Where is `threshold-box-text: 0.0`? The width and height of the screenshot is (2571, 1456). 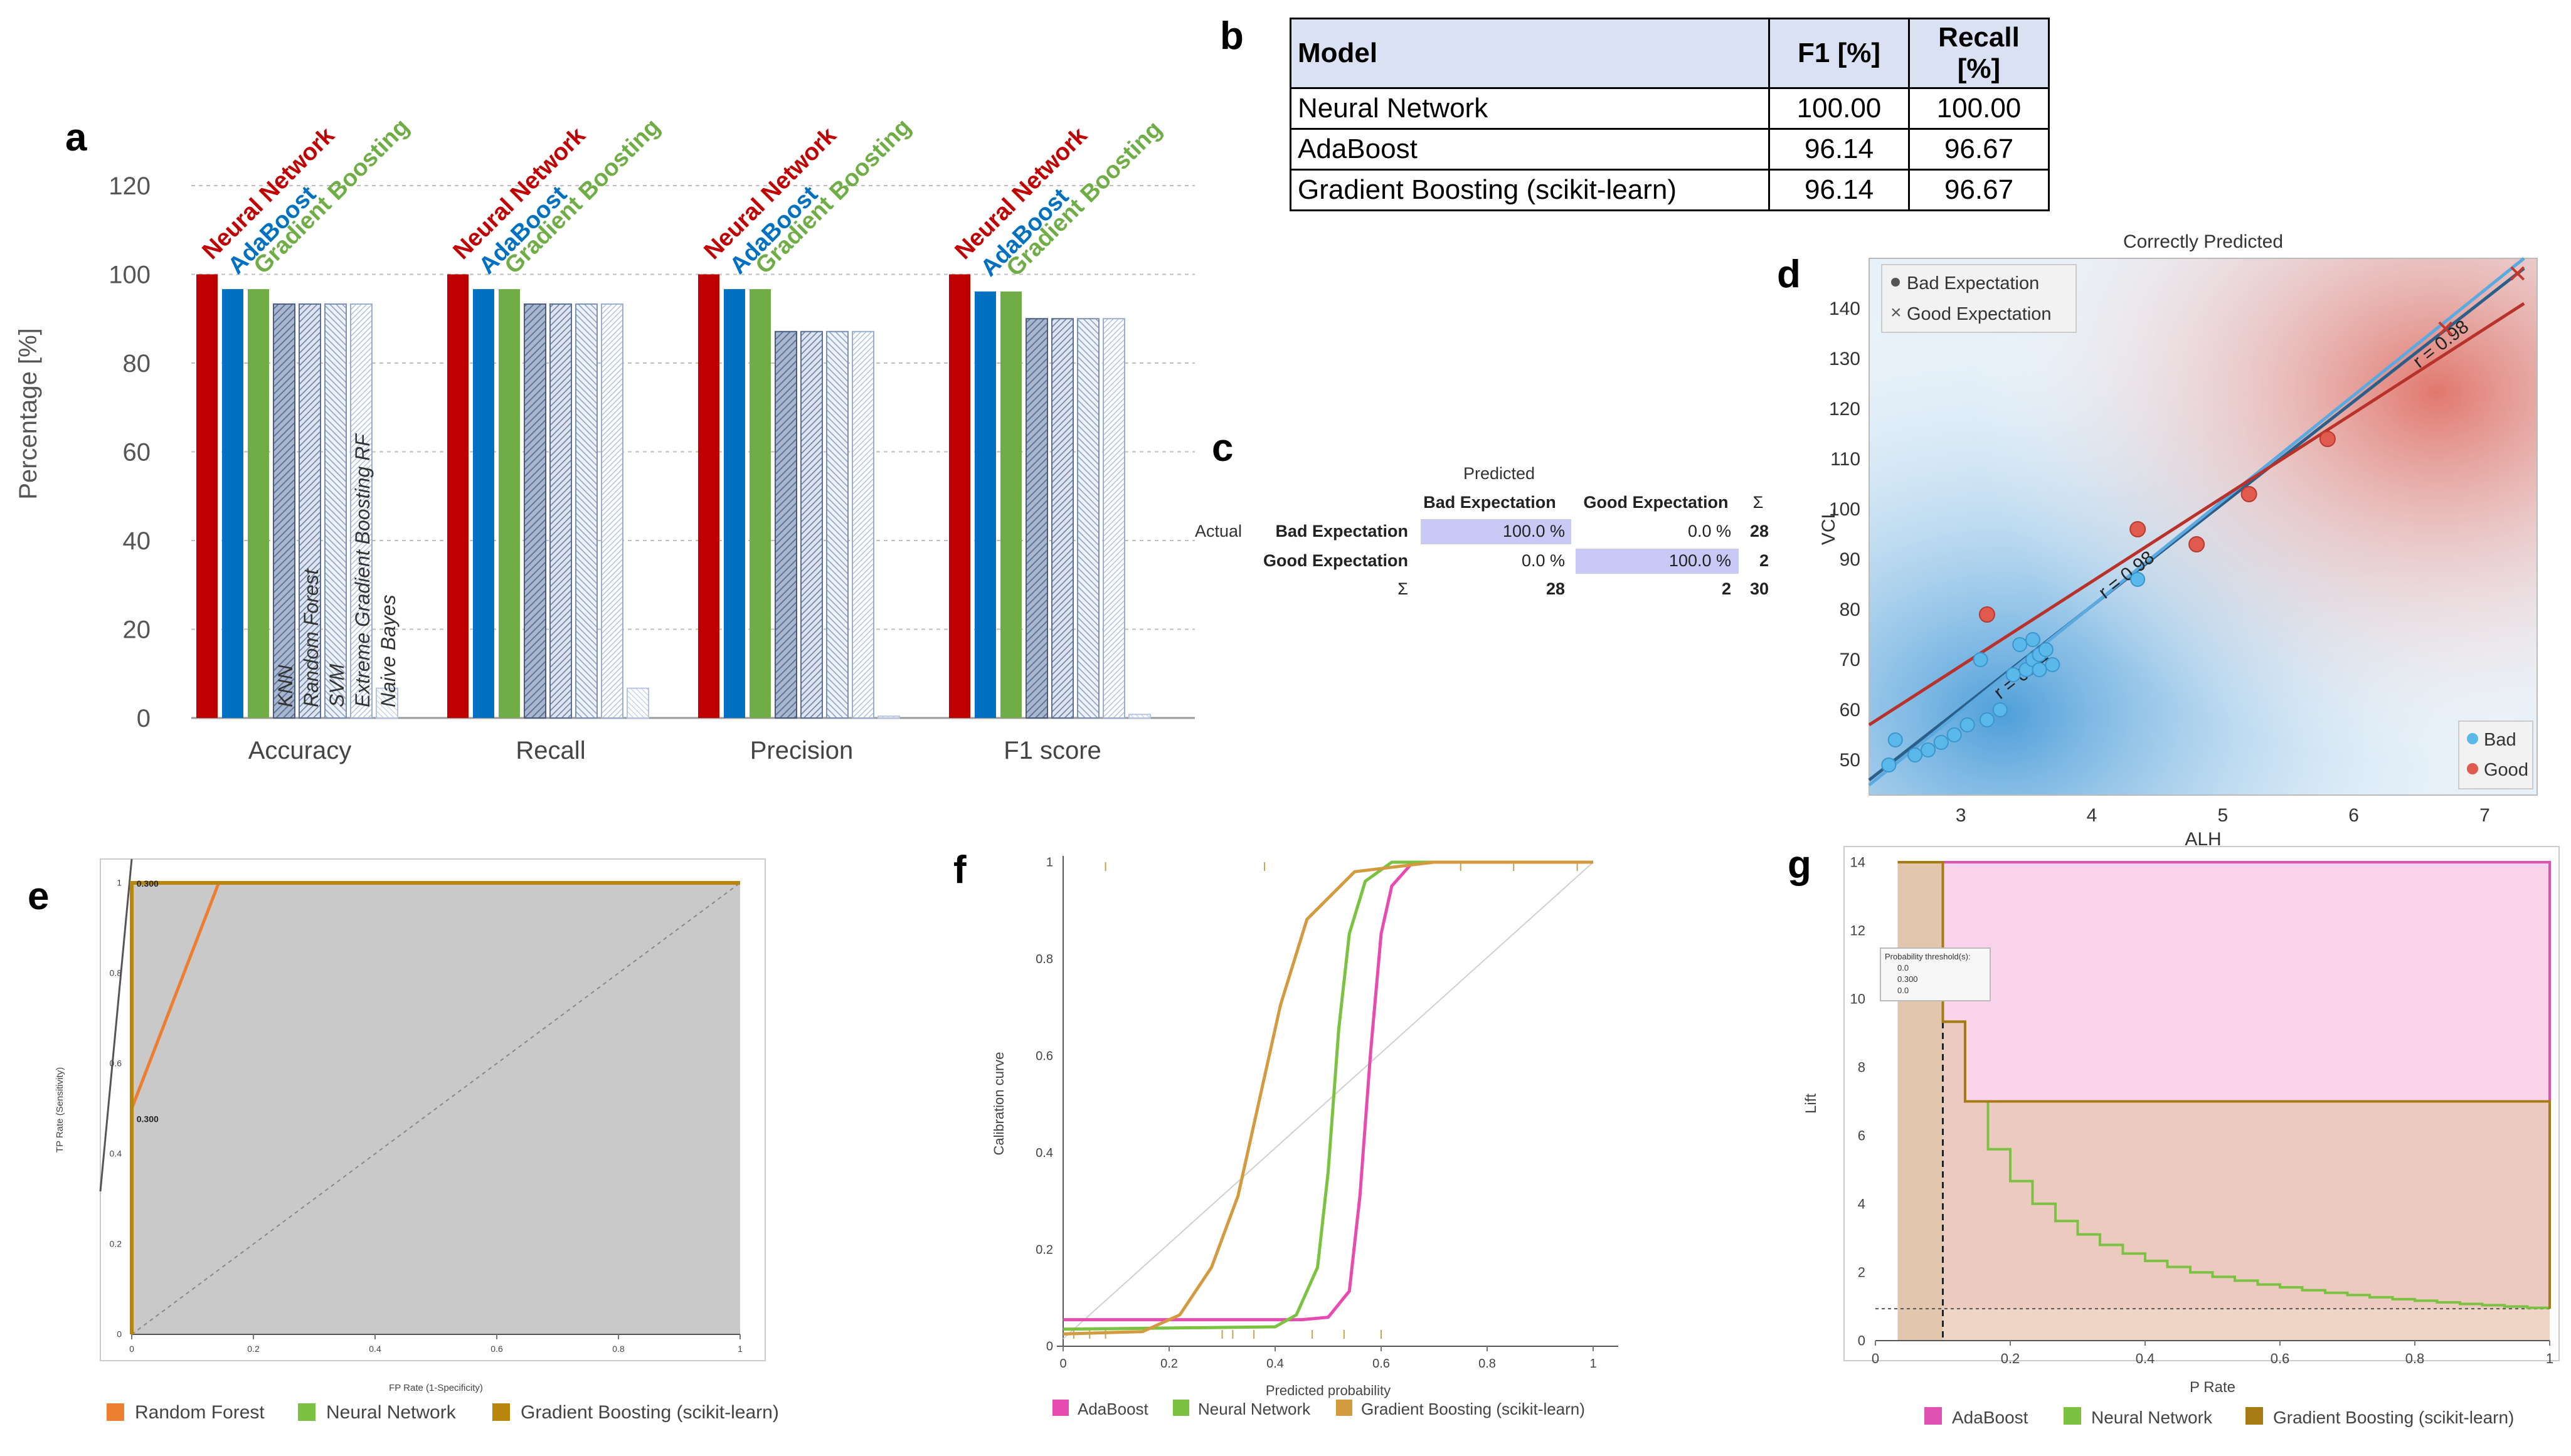 threshold-box-text: 0.0 is located at coordinates (1903, 991).